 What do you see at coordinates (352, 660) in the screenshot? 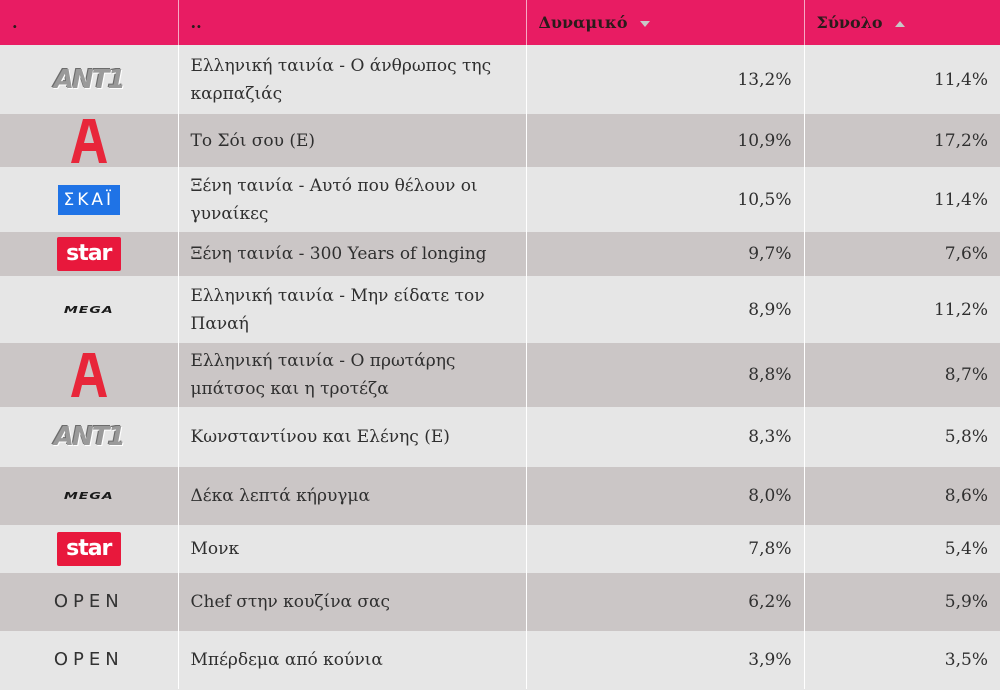
I see `show-title: Μπέρδεμα από κούνια` at bounding box center [352, 660].